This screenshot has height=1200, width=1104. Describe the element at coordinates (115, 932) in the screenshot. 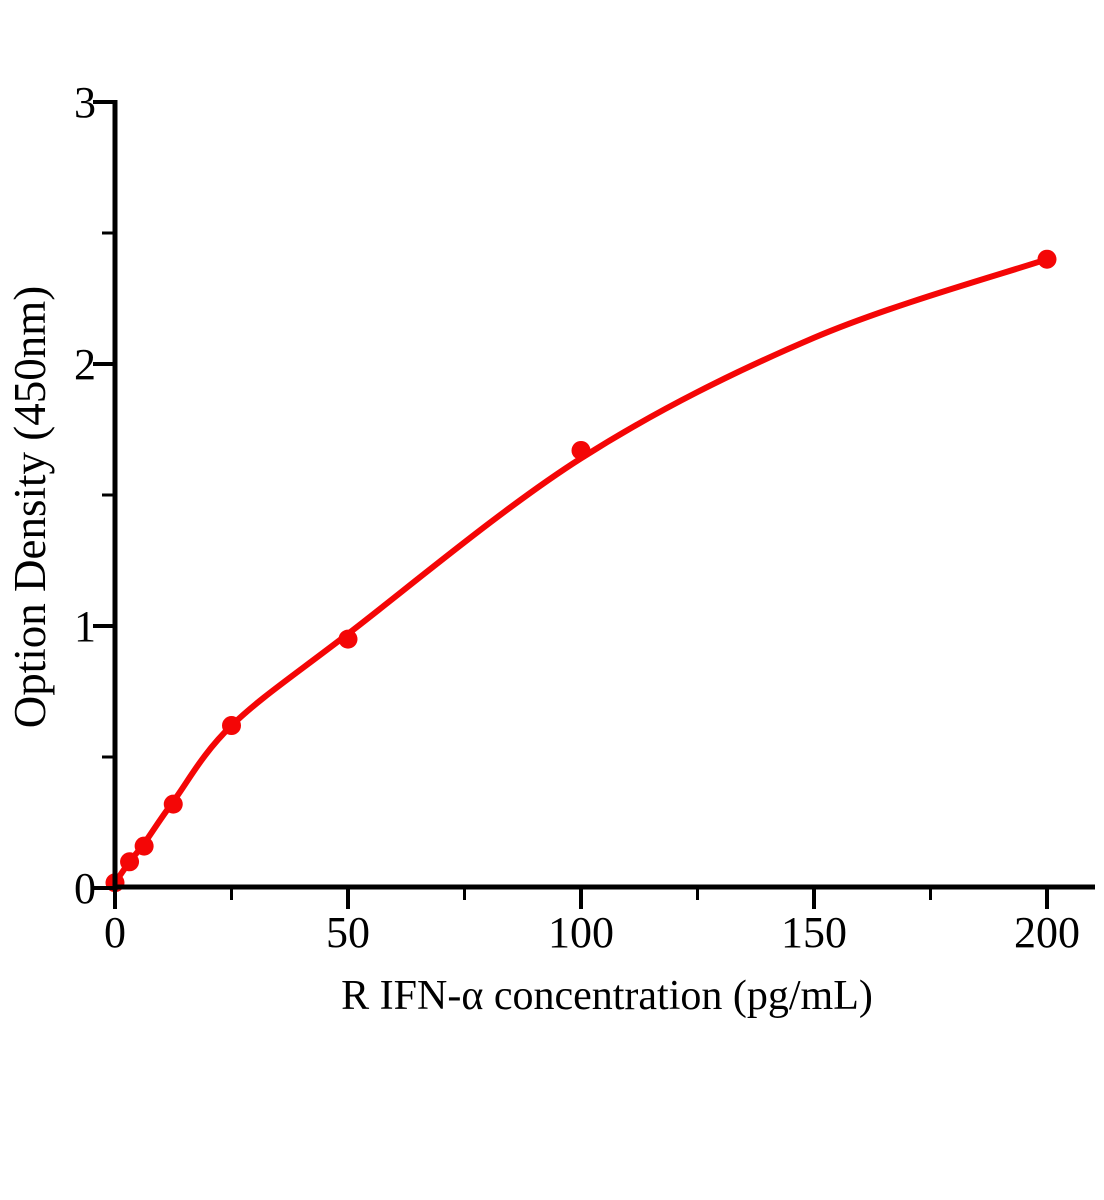

I see `x-tick-label: 0` at that location.